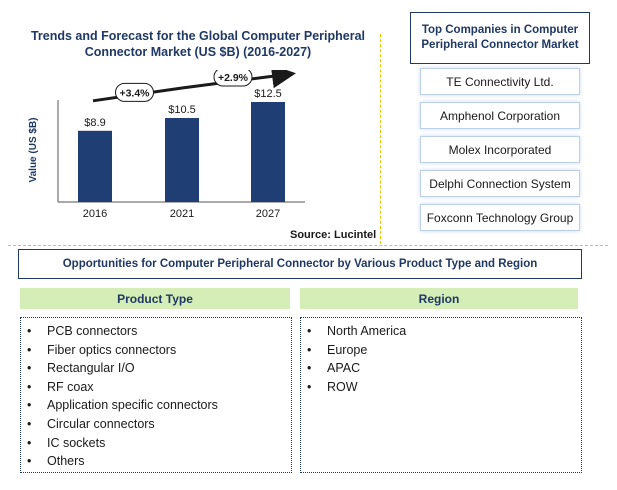 This screenshot has width=617, height=490. Describe the element at coordinates (122, 405) in the screenshot. I see `list-item: • Application specific connectors` at that location.